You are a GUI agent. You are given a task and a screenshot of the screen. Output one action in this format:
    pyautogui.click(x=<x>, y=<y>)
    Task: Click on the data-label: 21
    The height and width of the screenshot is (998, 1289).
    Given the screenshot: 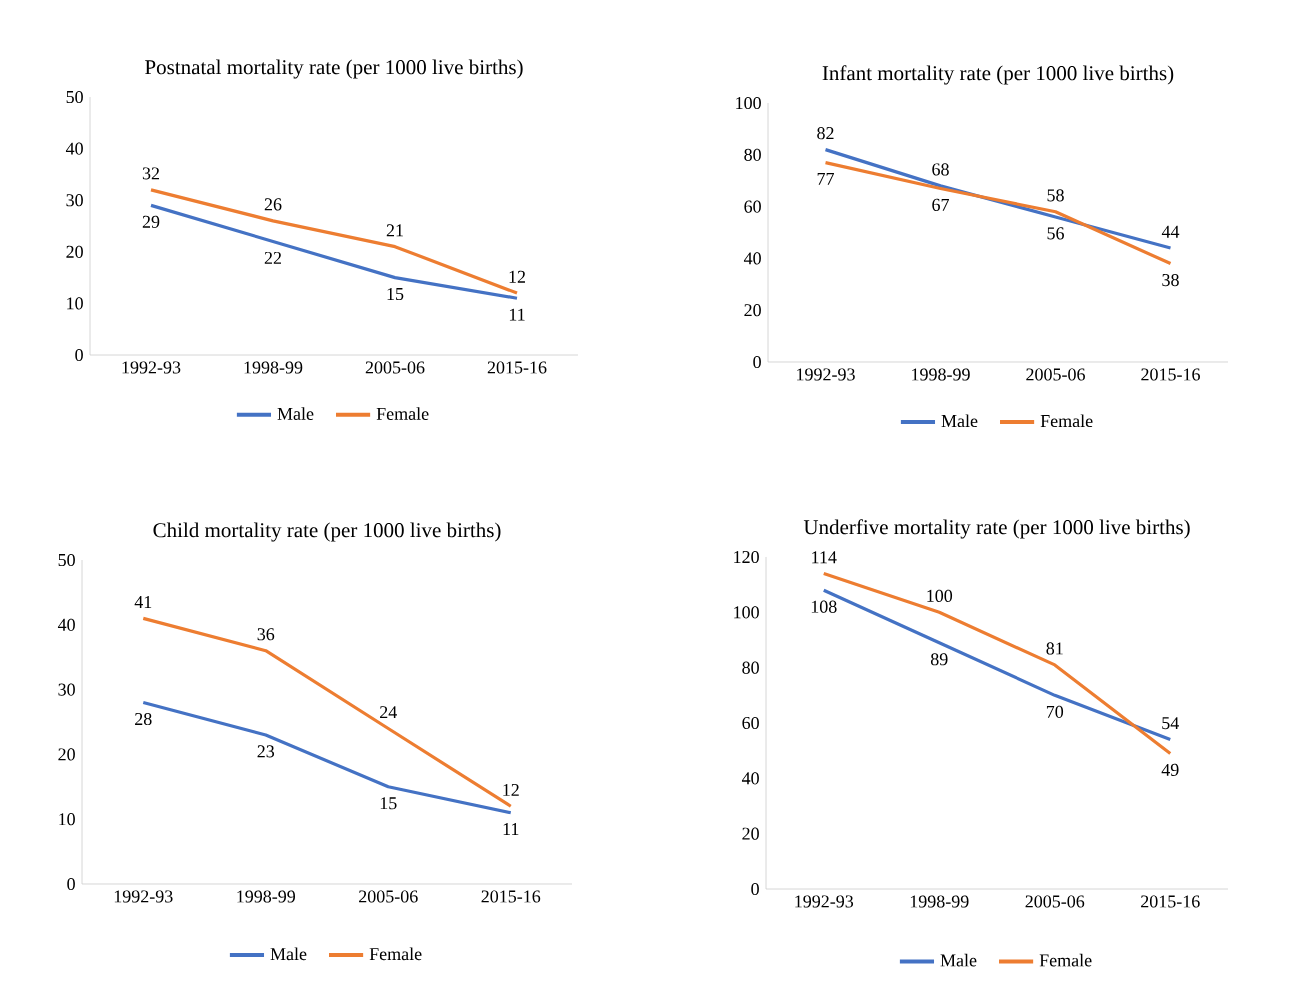 What is the action you would take?
    pyautogui.click(x=394, y=230)
    